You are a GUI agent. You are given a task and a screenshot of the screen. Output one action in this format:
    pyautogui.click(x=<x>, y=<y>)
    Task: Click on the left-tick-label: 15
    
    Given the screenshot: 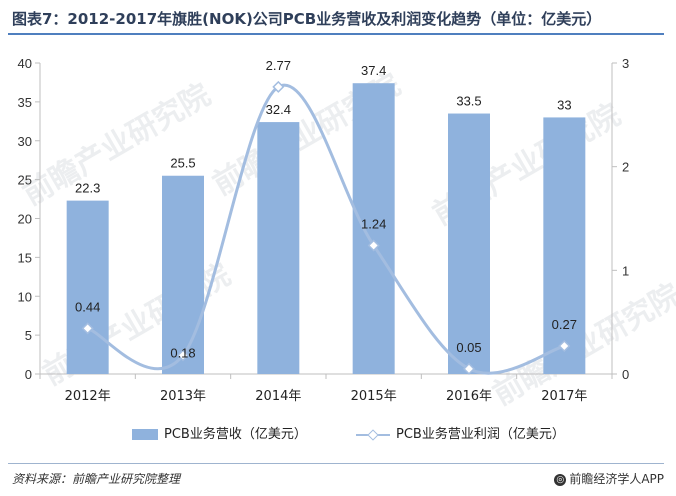 What is the action you would take?
    pyautogui.click(x=25, y=257)
    